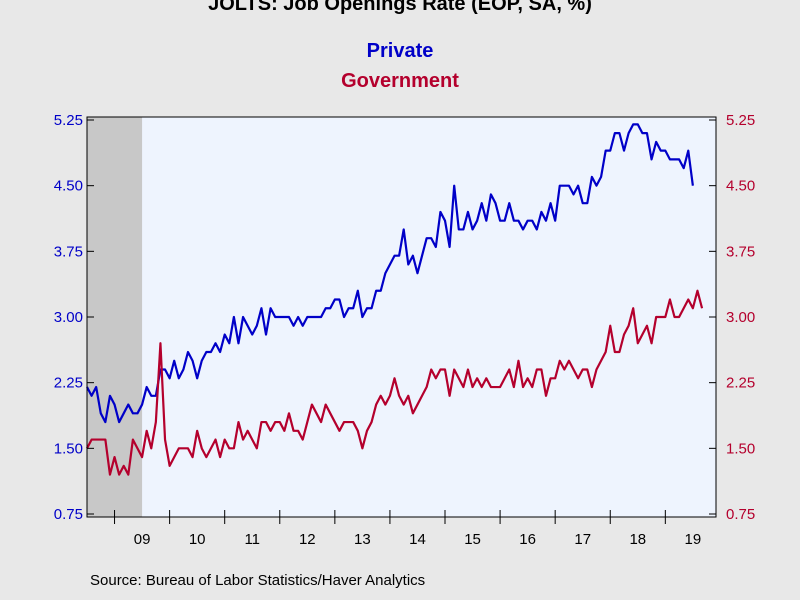  What do you see at coordinates (740, 448) in the screenshot?
I see `y-tick-label-right: 1.50` at bounding box center [740, 448].